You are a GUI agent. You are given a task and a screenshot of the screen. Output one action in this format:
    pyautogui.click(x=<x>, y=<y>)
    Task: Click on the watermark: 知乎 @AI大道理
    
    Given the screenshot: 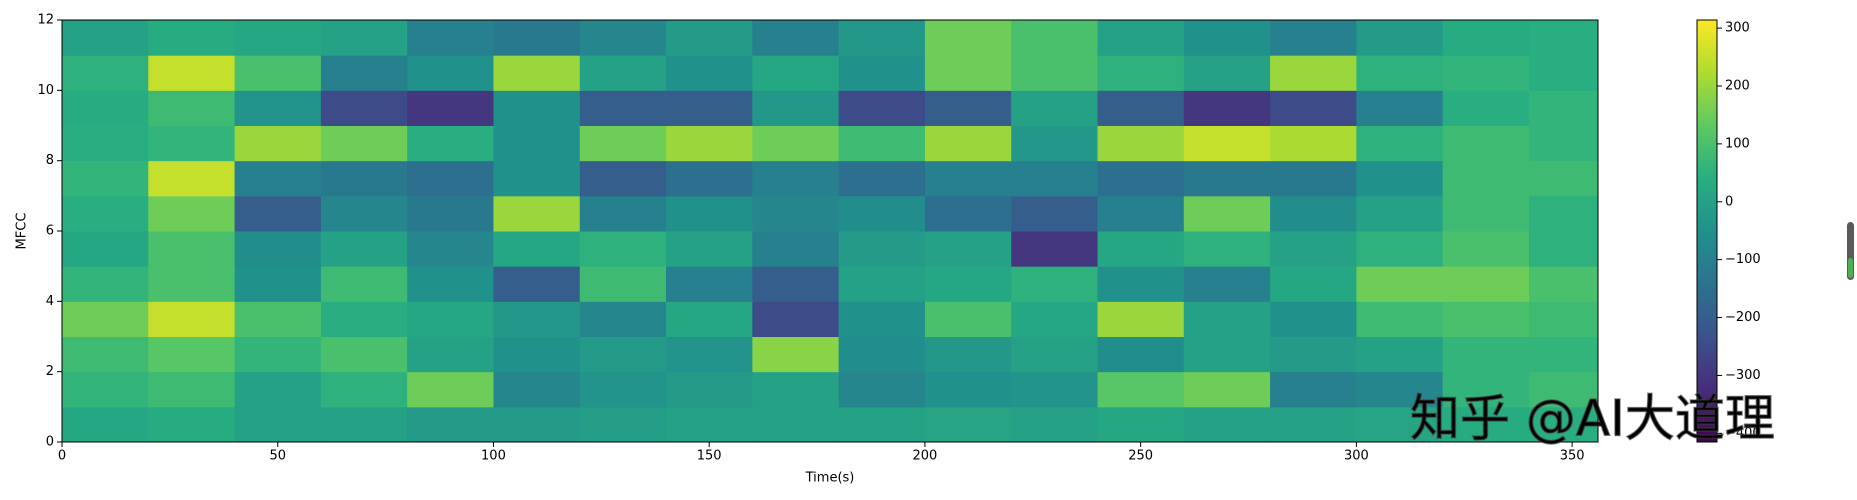 What is the action you would take?
    pyautogui.click(x=1592, y=419)
    